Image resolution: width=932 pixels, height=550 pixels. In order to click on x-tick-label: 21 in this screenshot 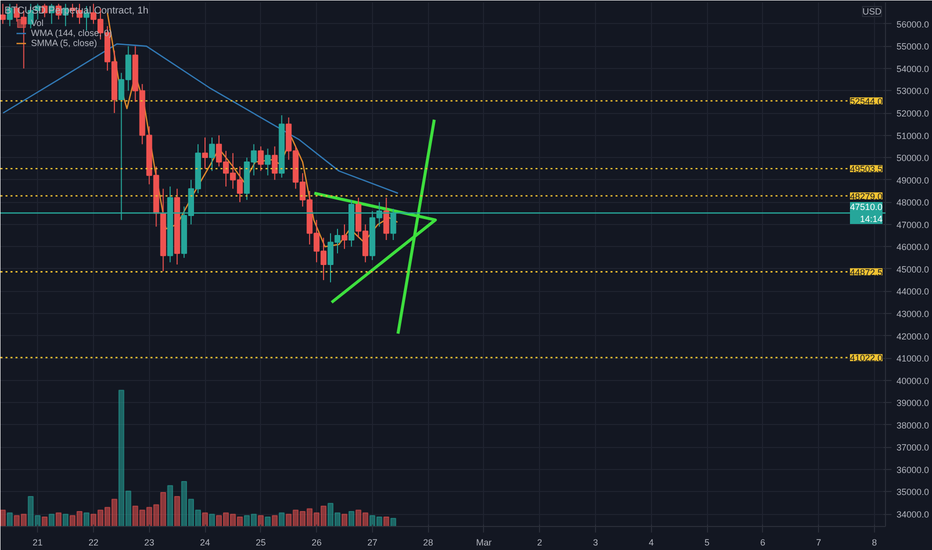, I will do `click(37, 543)`.